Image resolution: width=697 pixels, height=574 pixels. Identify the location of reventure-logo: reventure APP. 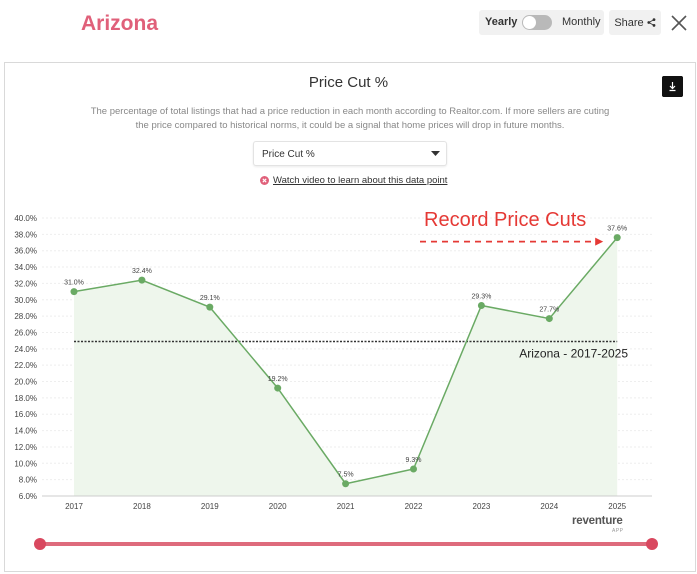
(599, 525).